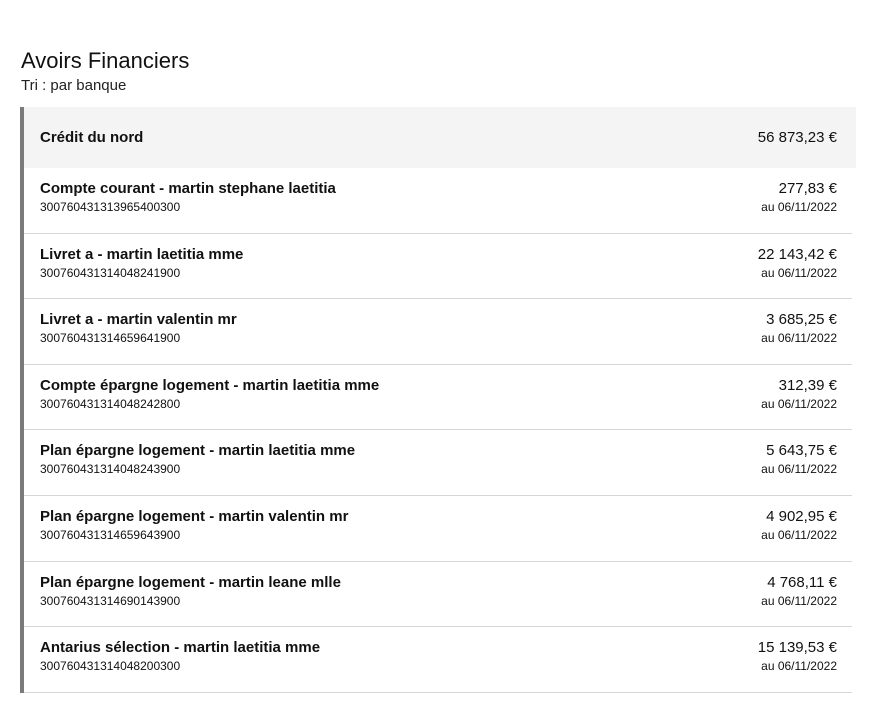 Image resolution: width=896 pixels, height=711 pixels. What do you see at coordinates (807, 385) in the screenshot?
I see `account-amount: 312,39 €` at bounding box center [807, 385].